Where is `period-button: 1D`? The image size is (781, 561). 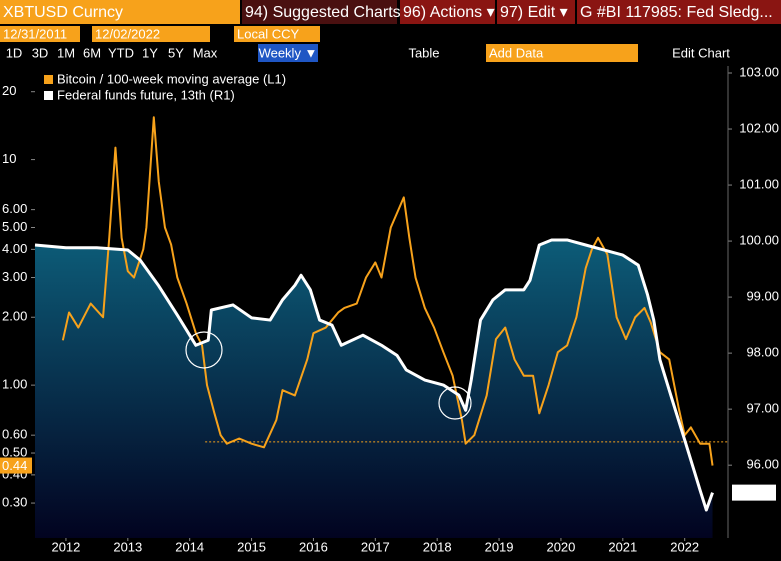
period-button: 1D is located at coordinates (14, 52).